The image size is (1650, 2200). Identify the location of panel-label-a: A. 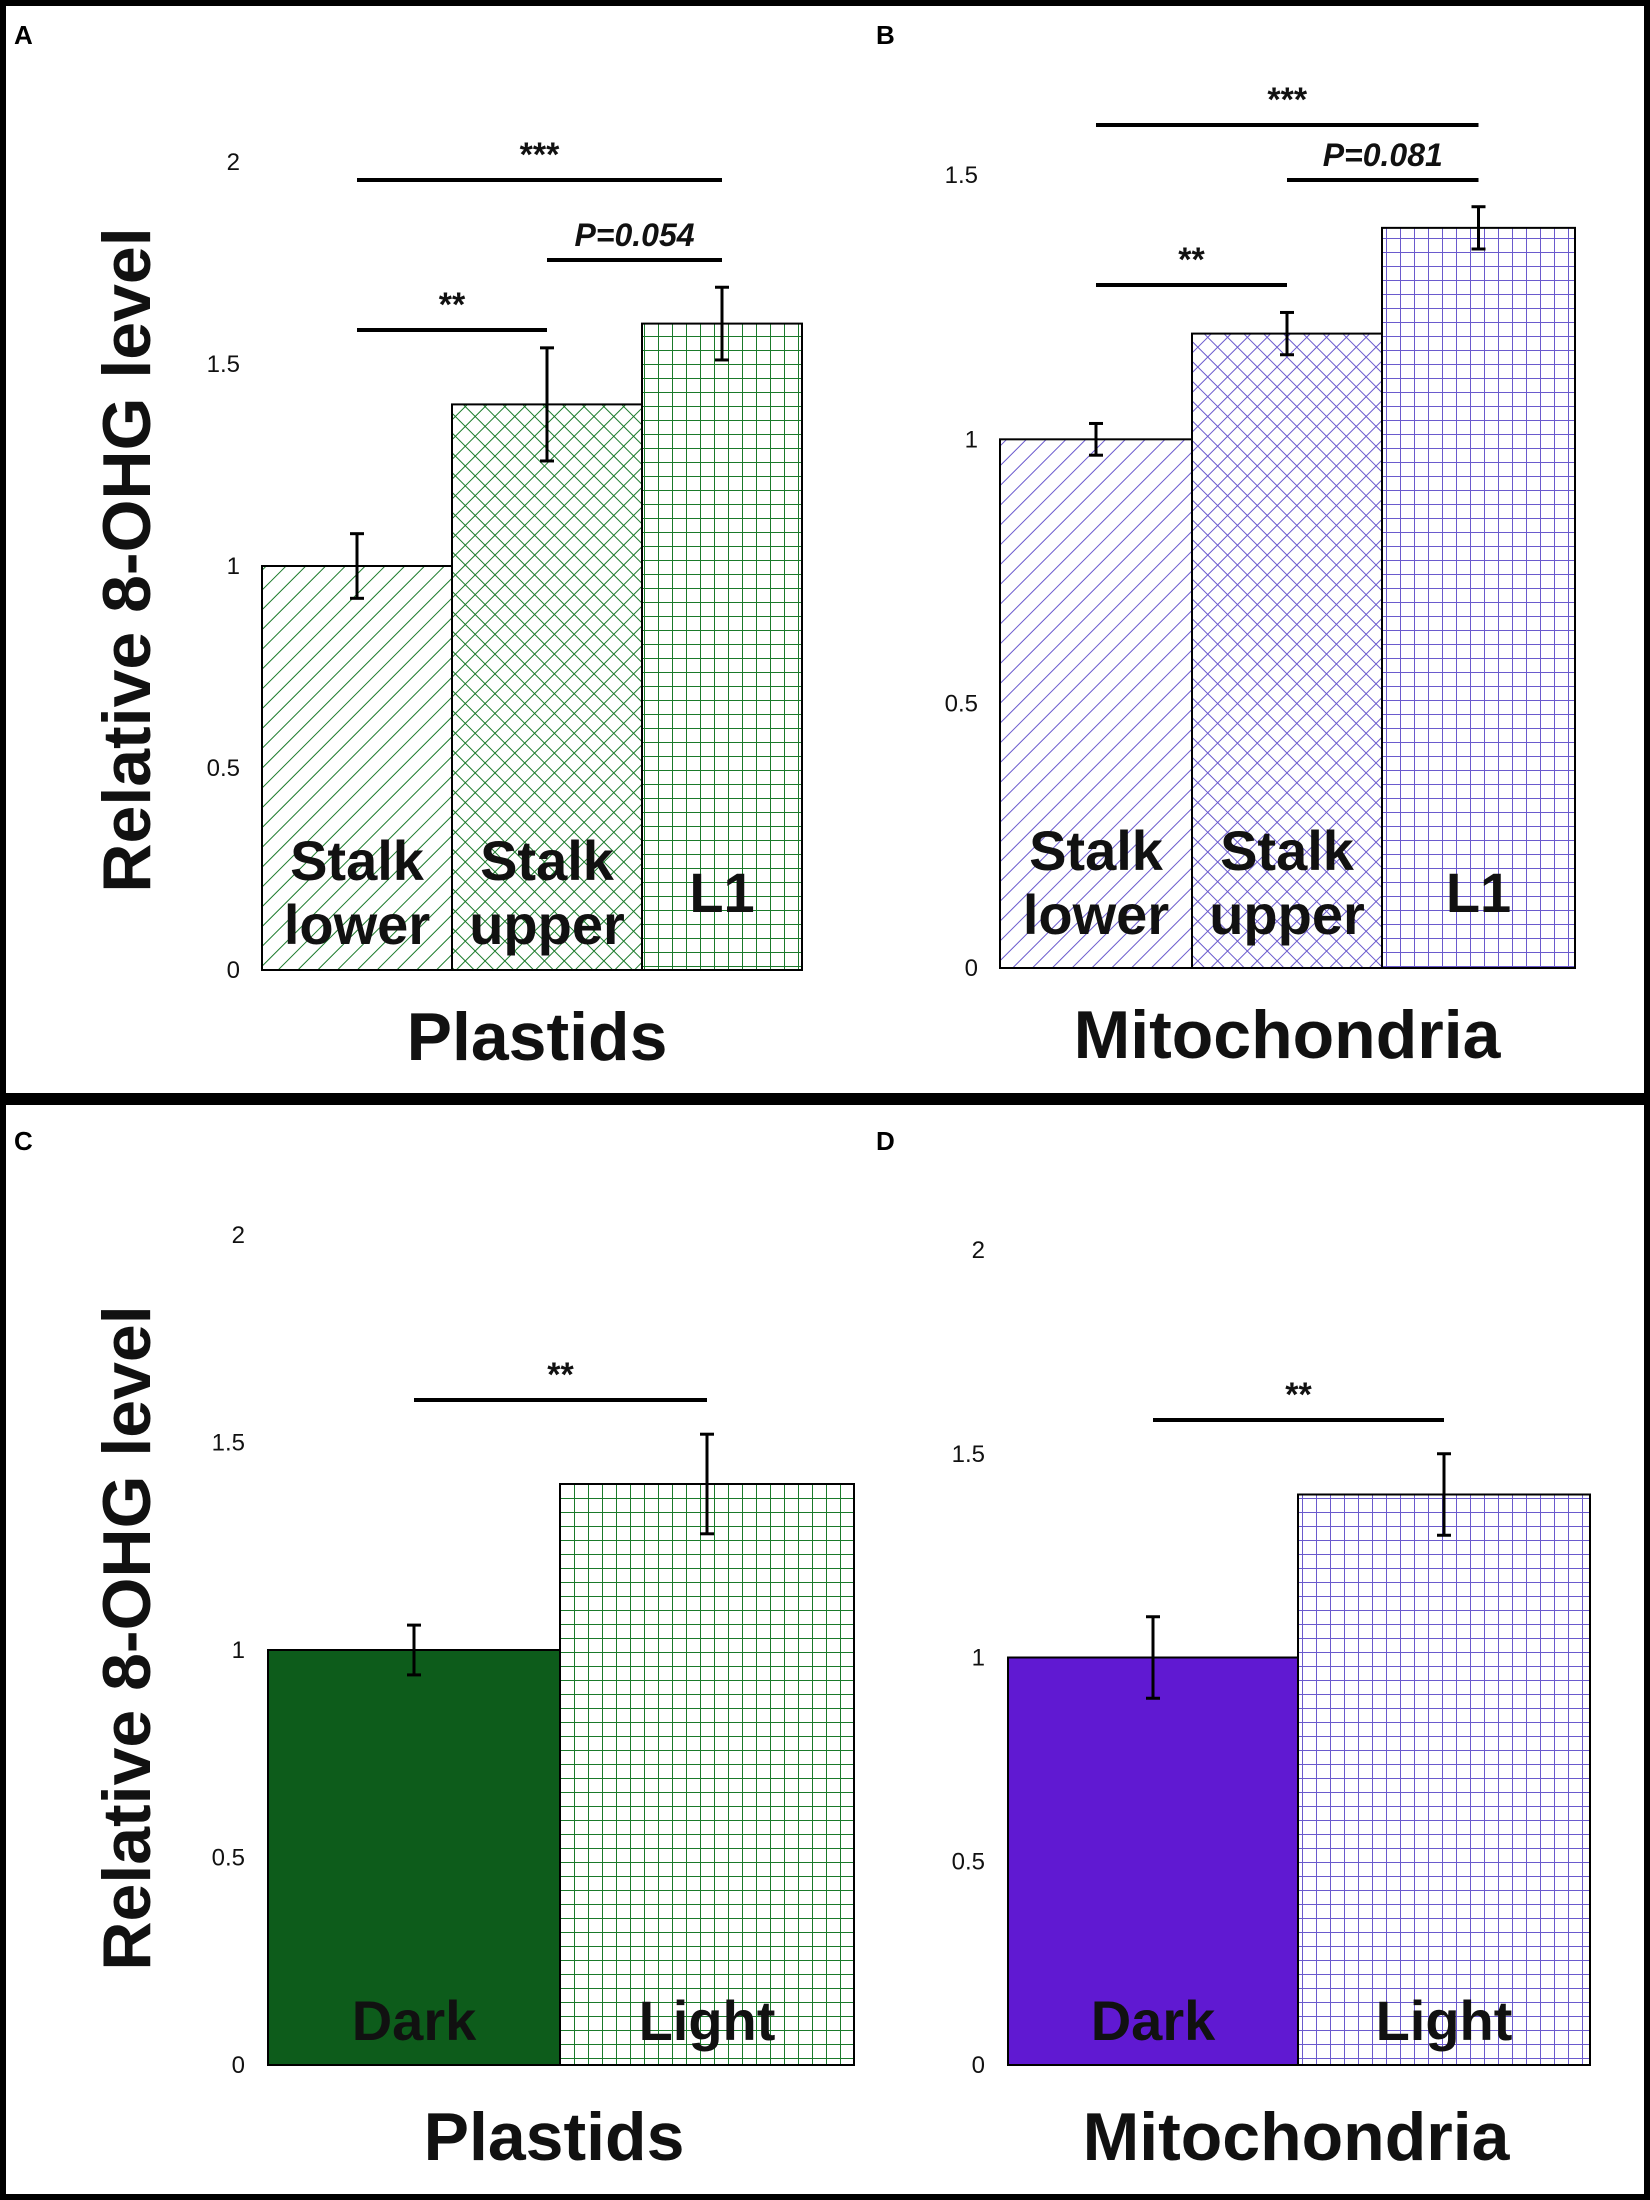
(23, 35).